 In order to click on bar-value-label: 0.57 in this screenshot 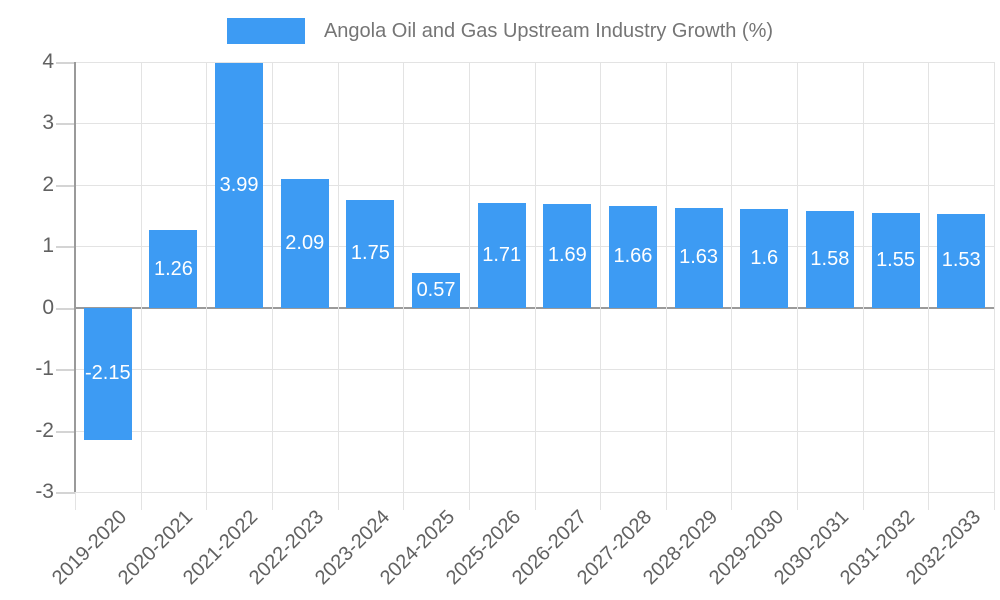, I will do `click(436, 289)`.